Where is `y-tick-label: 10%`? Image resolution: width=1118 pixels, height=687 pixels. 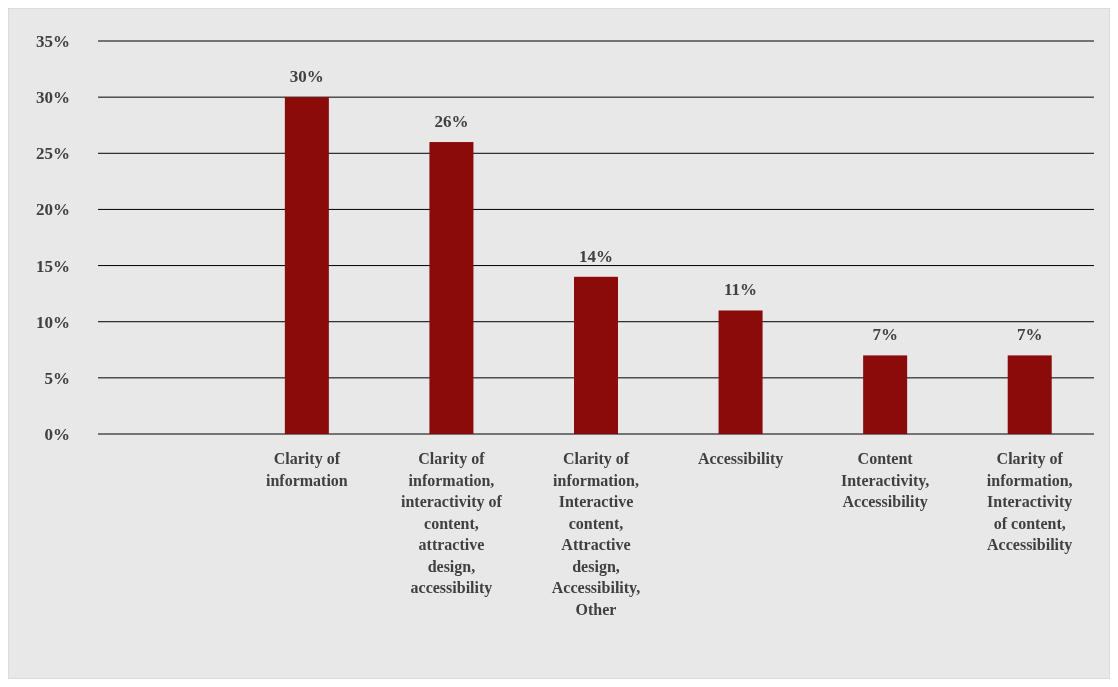
y-tick-label: 10% is located at coordinates (53, 322).